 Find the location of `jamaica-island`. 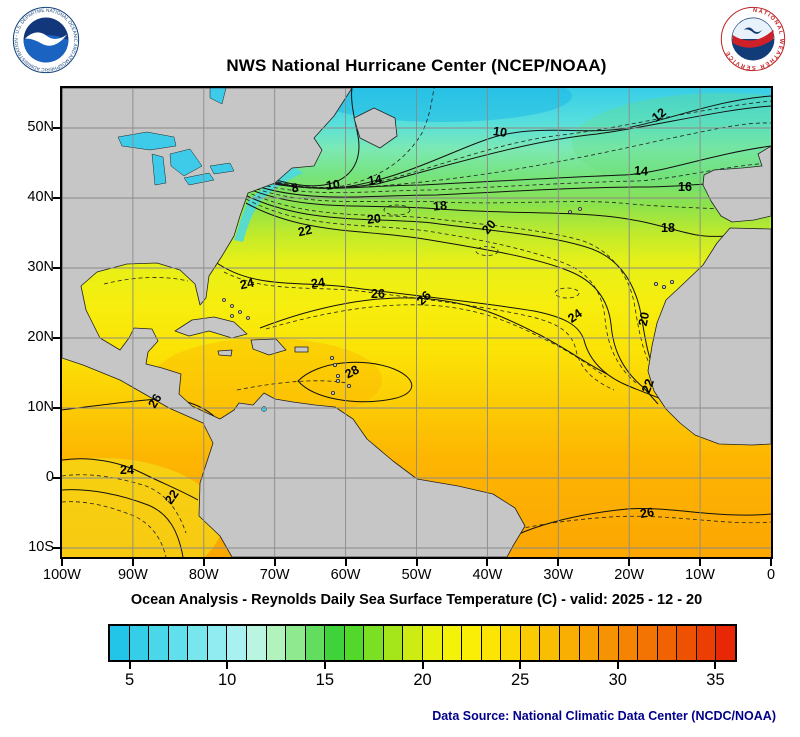

jamaica-island is located at coordinates (225, 353).